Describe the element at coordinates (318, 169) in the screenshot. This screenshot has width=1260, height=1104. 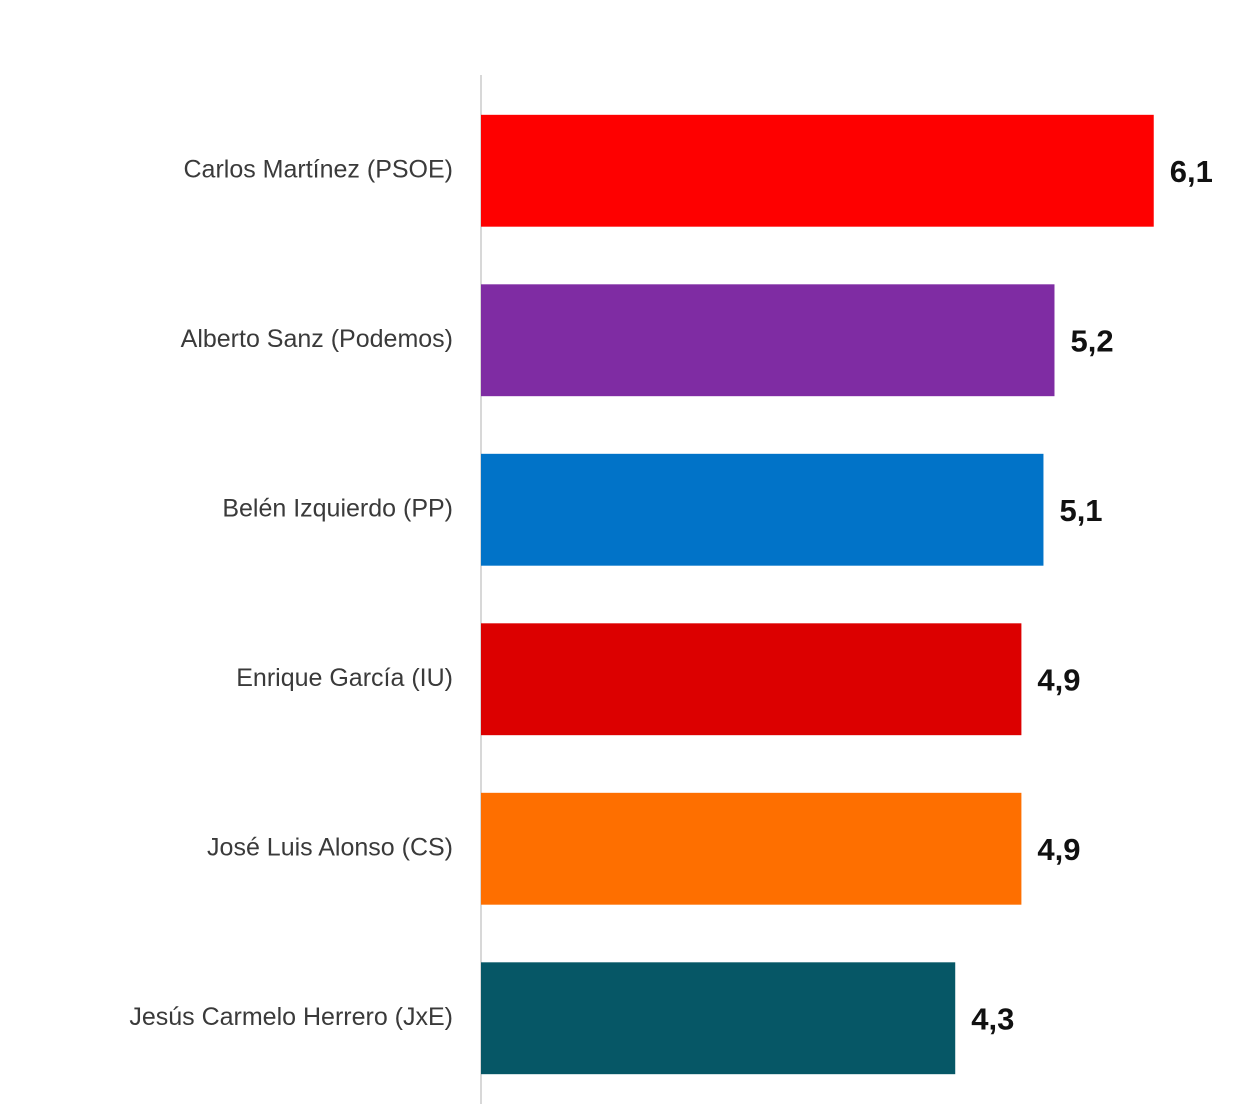
I see `category-label: Carlos Martínez (PSOE)` at that location.